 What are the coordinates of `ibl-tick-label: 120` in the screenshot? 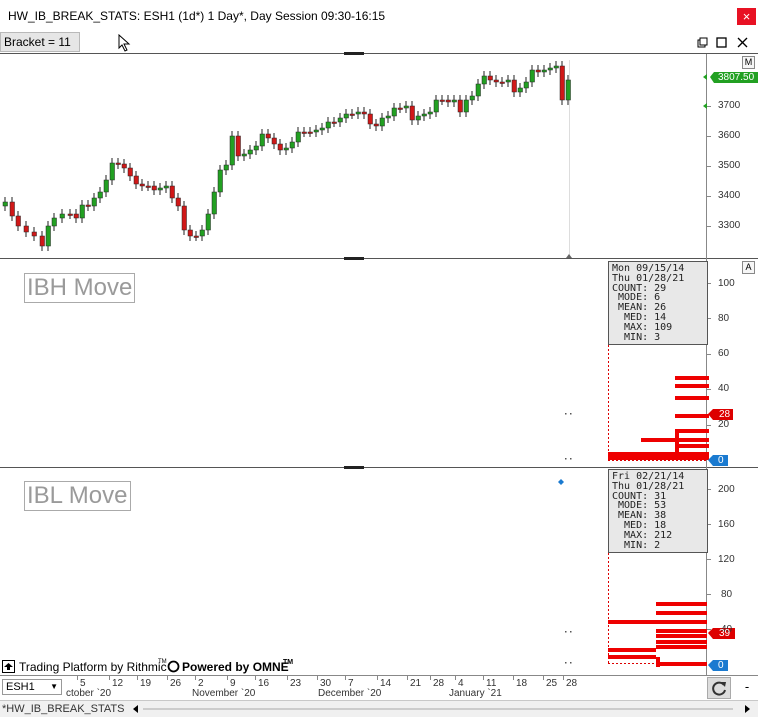 It's located at (726, 559).